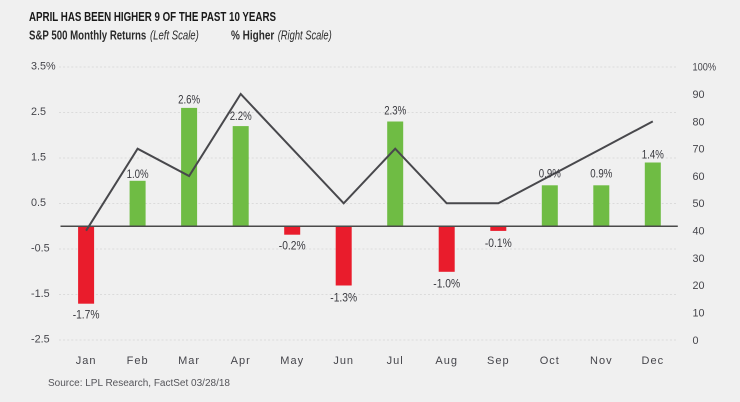 Image resolution: width=740 pixels, height=402 pixels. What do you see at coordinates (699, 204) in the screenshot?
I see `svg-text: 50` at bounding box center [699, 204].